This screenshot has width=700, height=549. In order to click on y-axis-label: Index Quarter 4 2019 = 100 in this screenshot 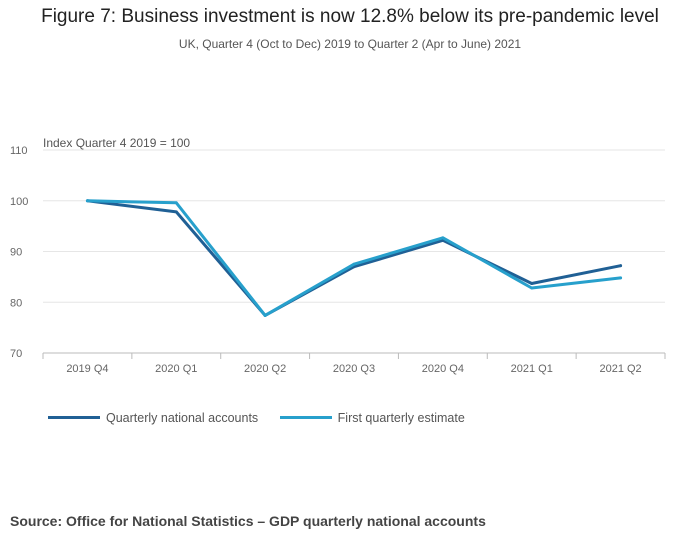, I will do `click(117, 143)`.